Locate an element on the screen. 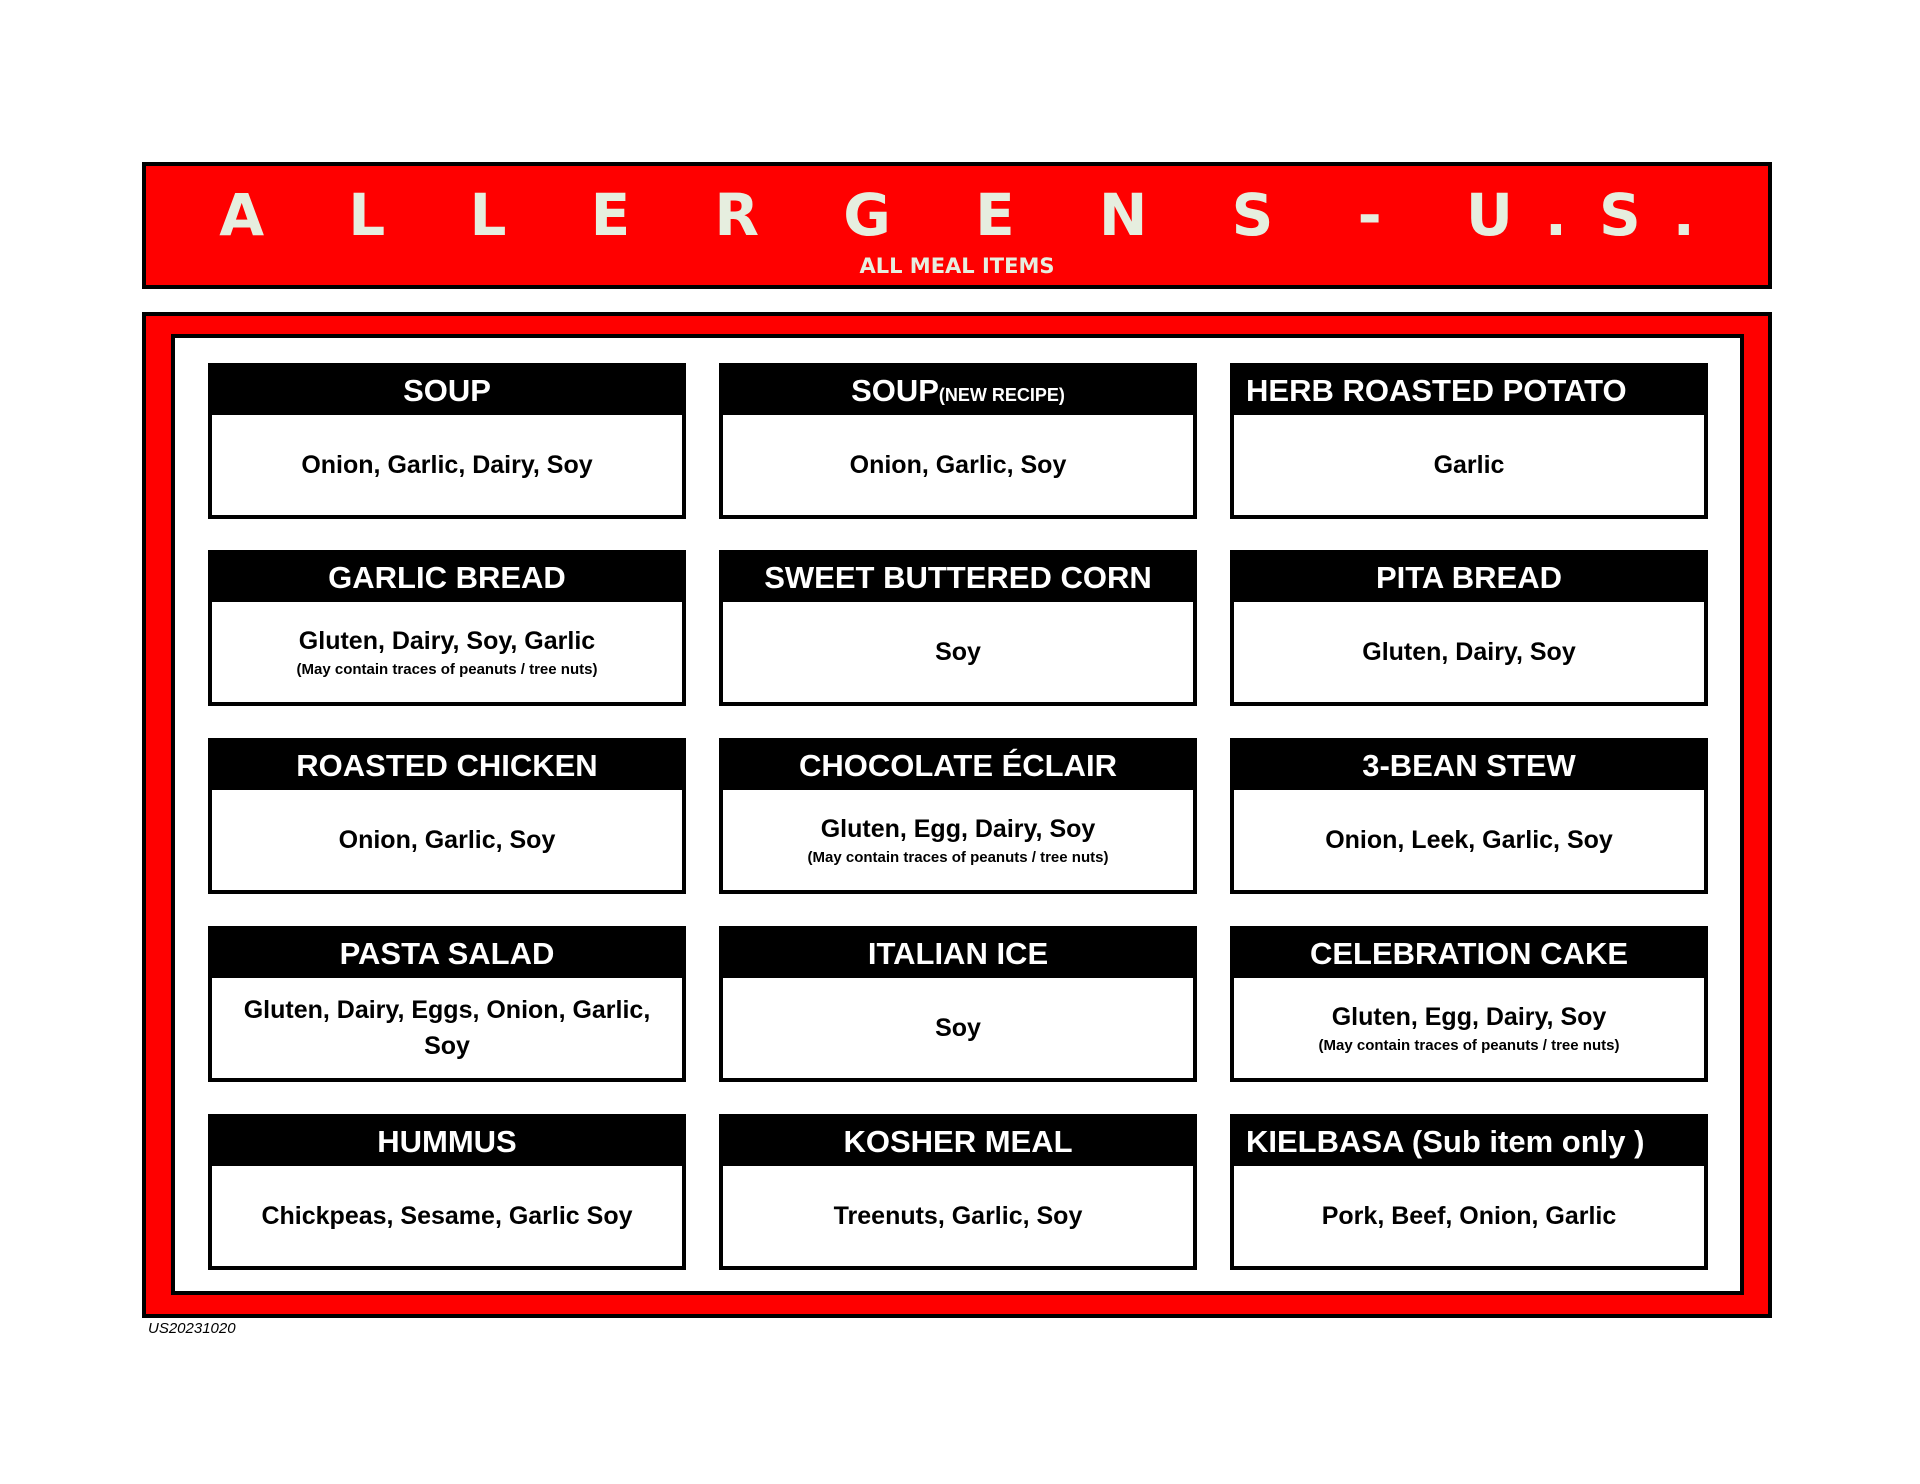 The image size is (1920, 1484). item-name: CELEBRATION CAKE is located at coordinates (1469, 954).